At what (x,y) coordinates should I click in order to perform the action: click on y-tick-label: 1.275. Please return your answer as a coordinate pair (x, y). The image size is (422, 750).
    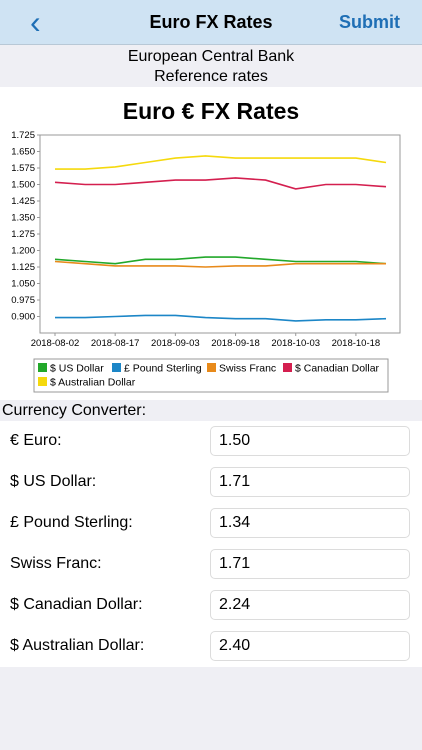
    Looking at the image, I should click on (23, 234).